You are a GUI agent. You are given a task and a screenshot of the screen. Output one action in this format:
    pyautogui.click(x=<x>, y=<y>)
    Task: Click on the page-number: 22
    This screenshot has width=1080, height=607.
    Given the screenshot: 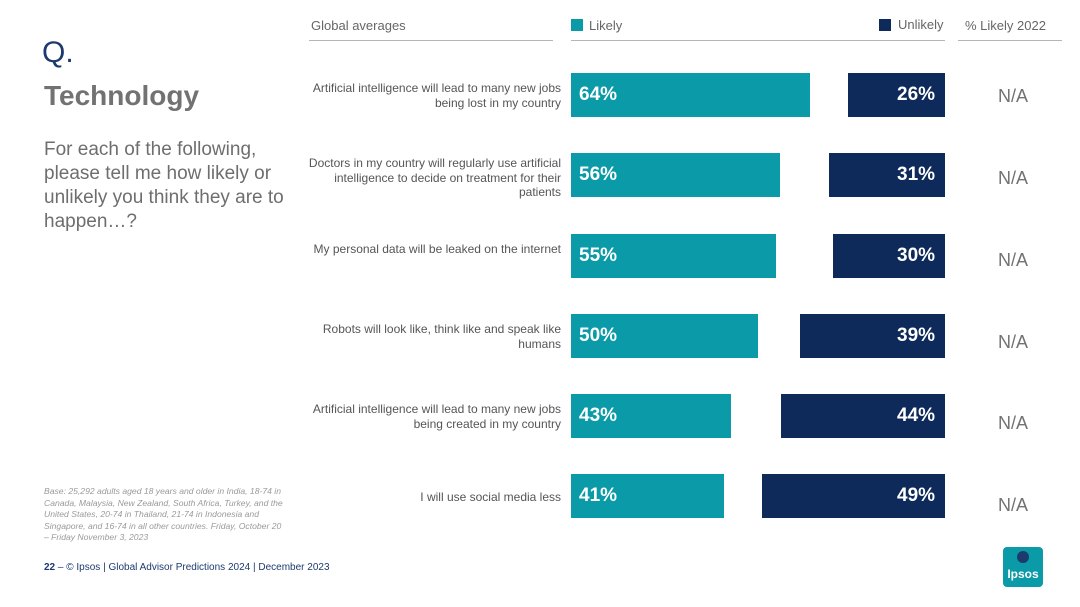 What is the action you would take?
    pyautogui.click(x=50, y=567)
    